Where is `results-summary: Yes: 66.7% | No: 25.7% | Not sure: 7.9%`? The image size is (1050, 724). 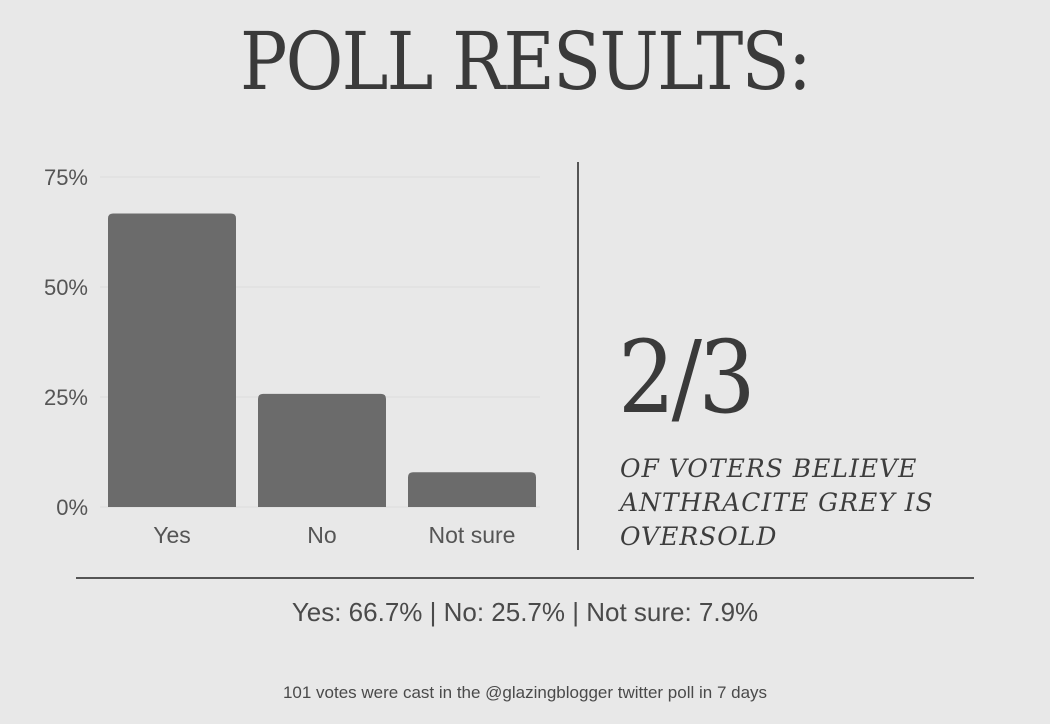 results-summary: Yes: 66.7% | No: 25.7% | Not sure: 7.9% is located at coordinates (525, 612).